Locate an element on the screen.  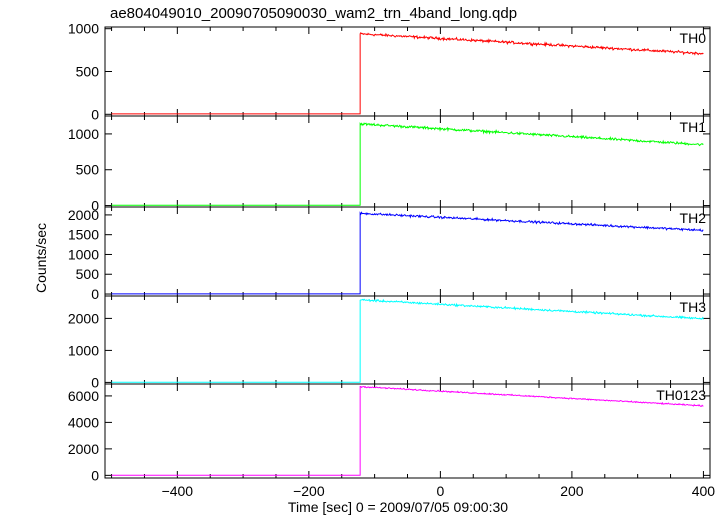
x-axis-label: Time [sec] 0 = 2009/07/05 09:00:30 is located at coordinates (398, 507).